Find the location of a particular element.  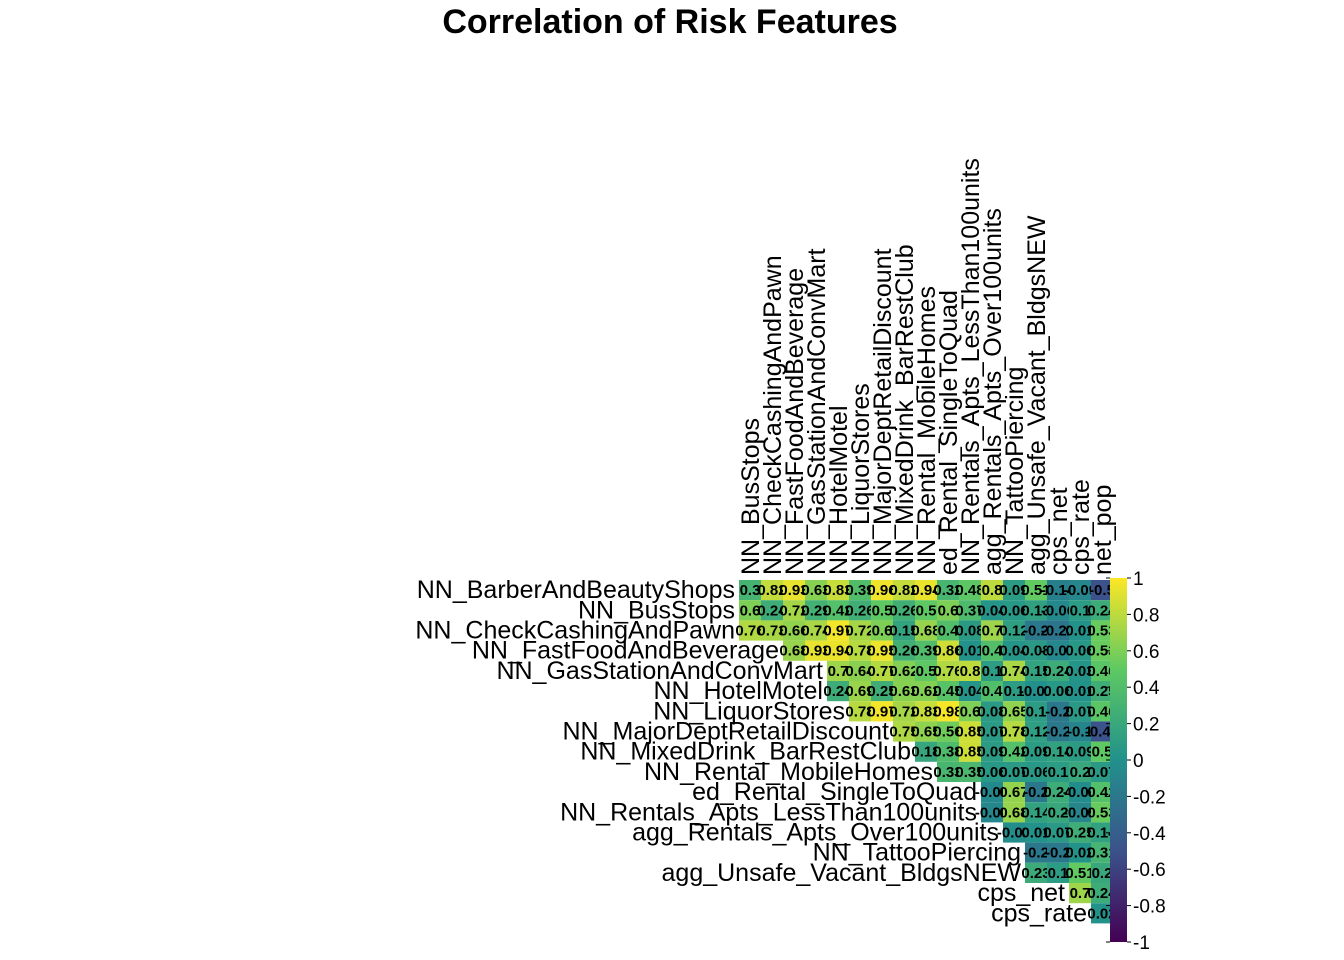

cell-value-label: 0.83 is located at coordinates (837, 590).